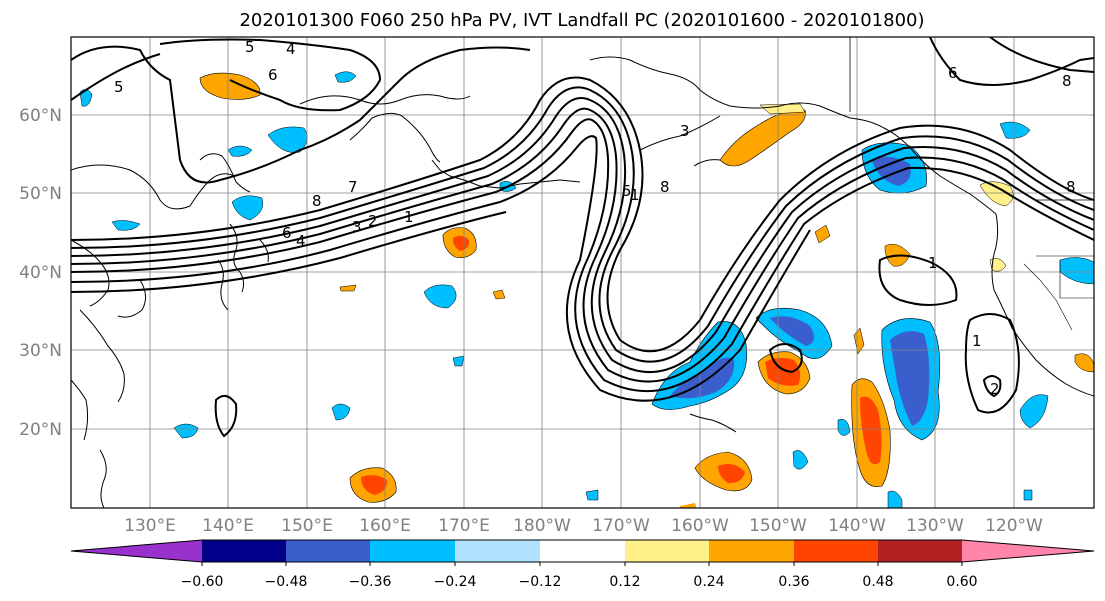 Image resolution: width=1105 pixels, height=601 pixels. What do you see at coordinates (624, 582) in the screenshot?
I see `colorbar-tick-label: 0.12` at bounding box center [624, 582].